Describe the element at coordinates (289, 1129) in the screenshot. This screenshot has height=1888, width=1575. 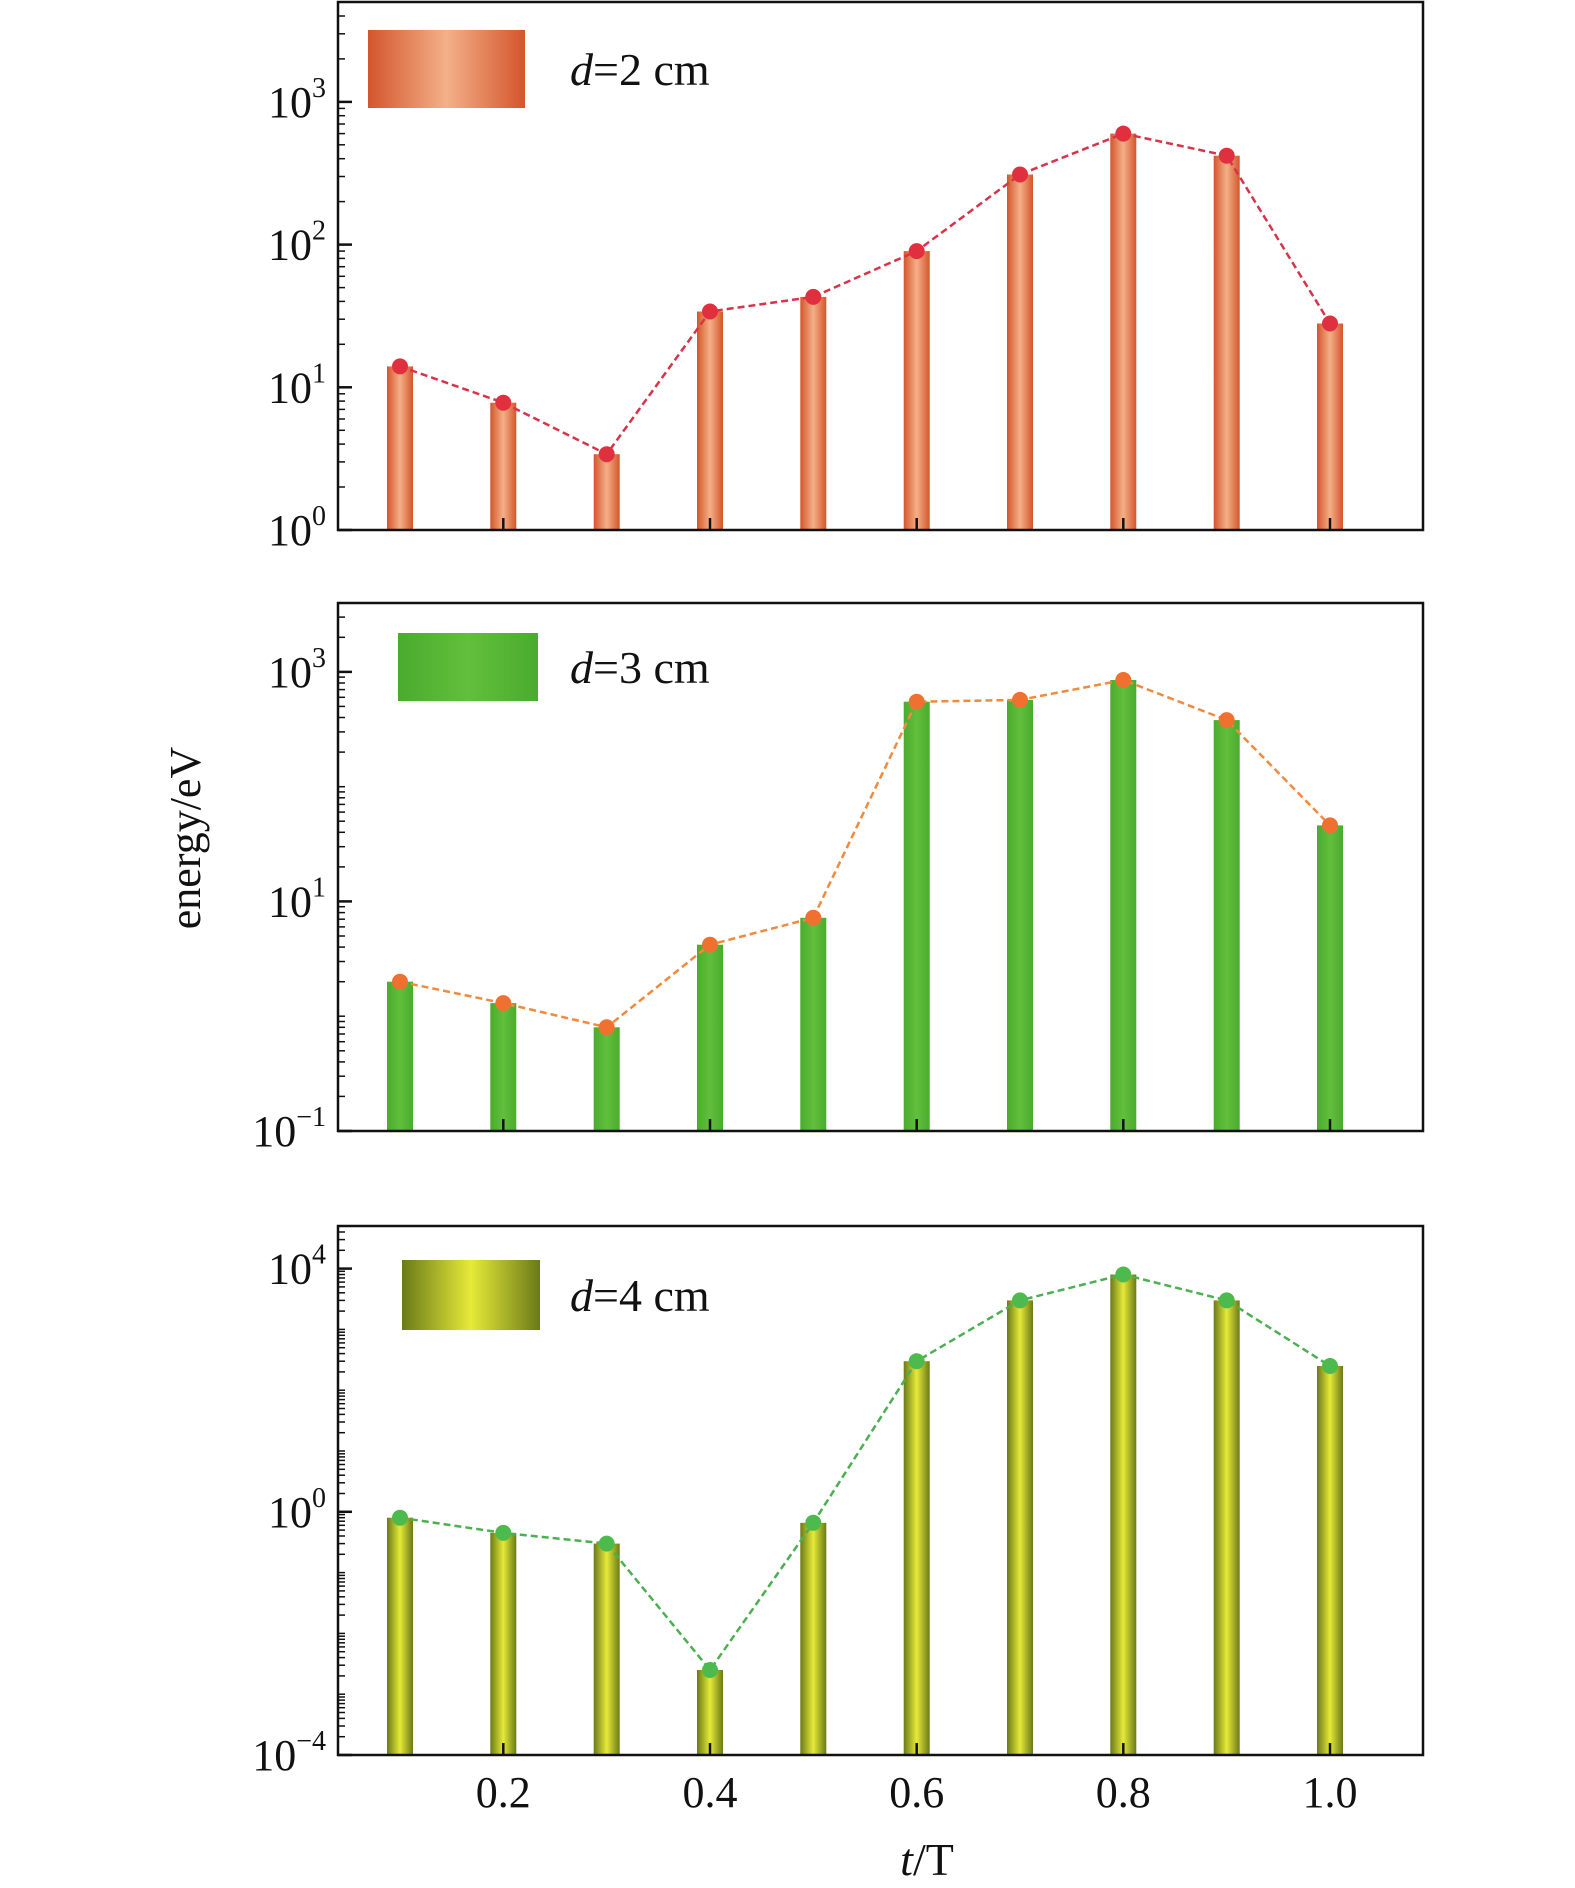
I see `y-tick-label: 10⁻¹` at that location.